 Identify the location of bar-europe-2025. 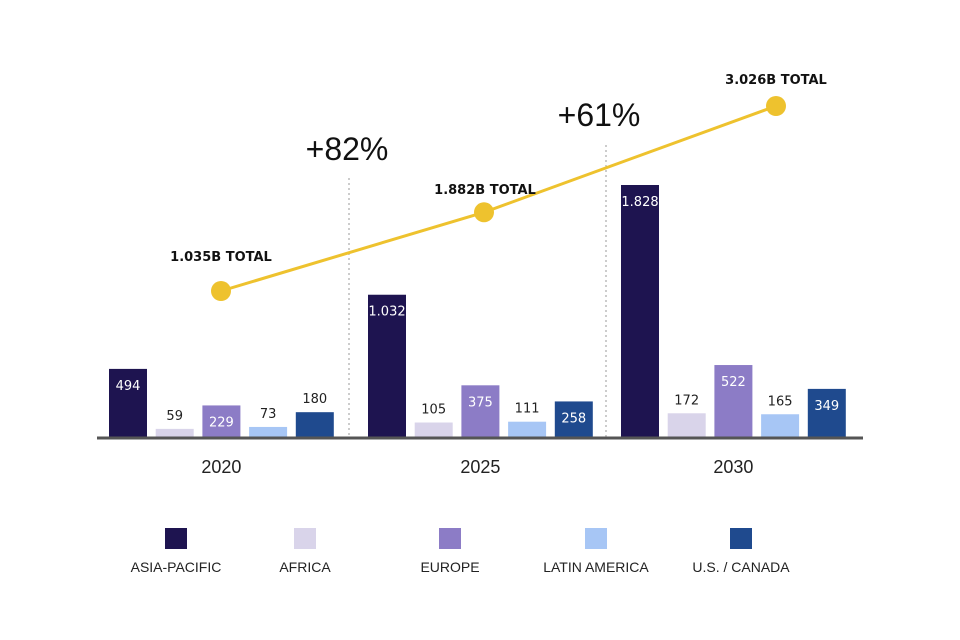
(480, 411).